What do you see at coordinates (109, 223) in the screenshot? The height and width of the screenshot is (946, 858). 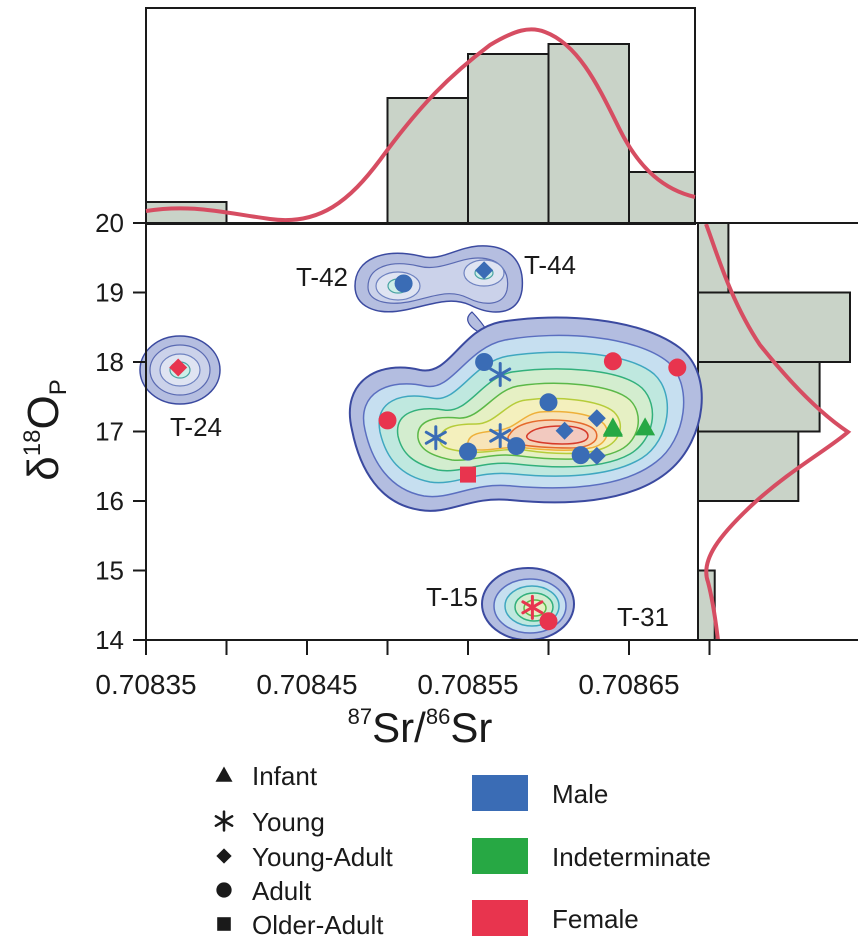 I see `y-tick-label: 20` at bounding box center [109, 223].